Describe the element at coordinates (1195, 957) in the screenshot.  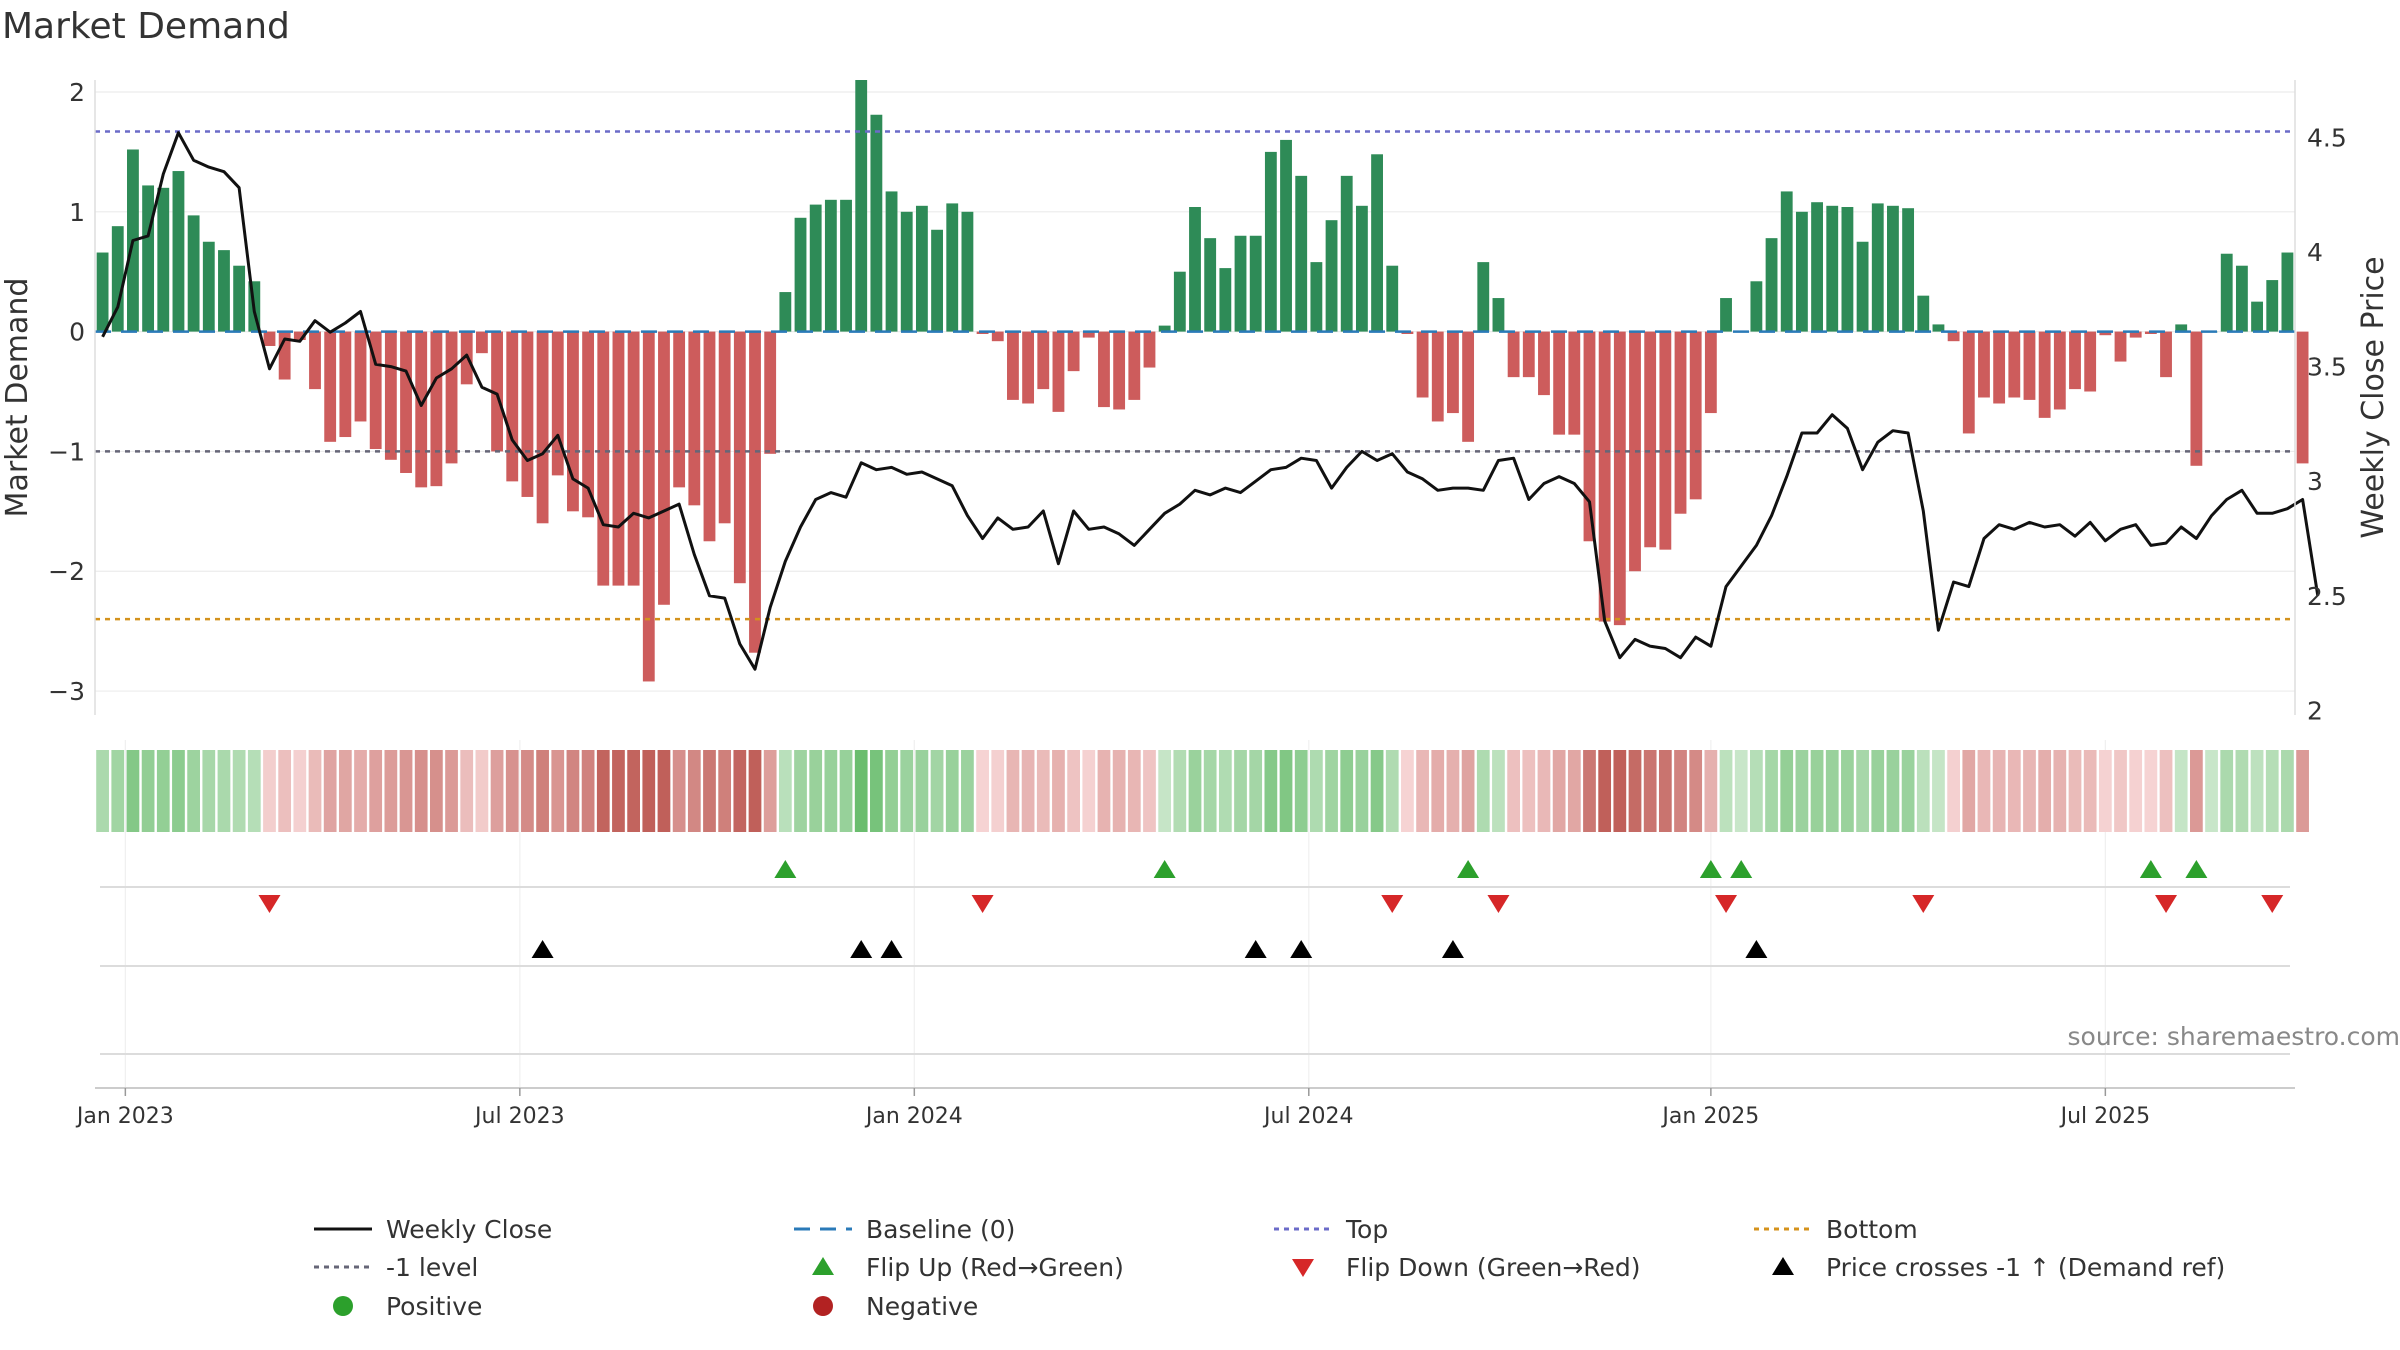
I see `event-markers` at that location.